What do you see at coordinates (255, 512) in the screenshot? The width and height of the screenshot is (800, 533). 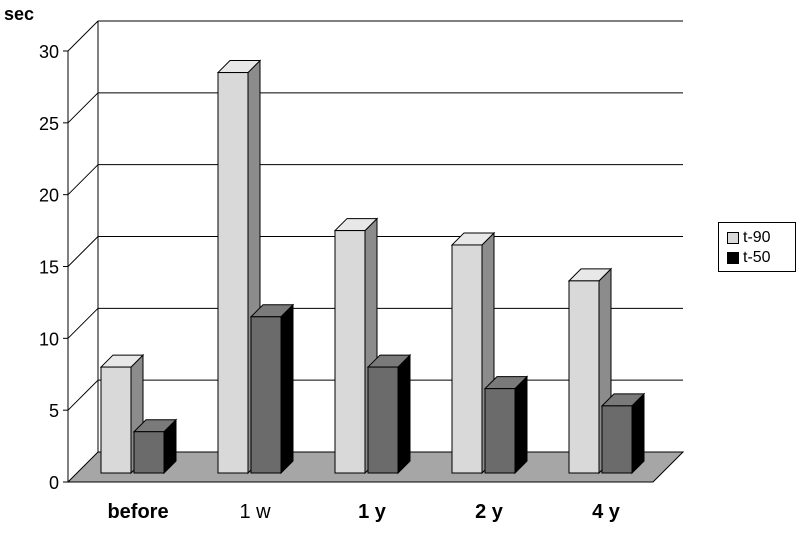 I see `x-tick-label: 1 w` at bounding box center [255, 512].